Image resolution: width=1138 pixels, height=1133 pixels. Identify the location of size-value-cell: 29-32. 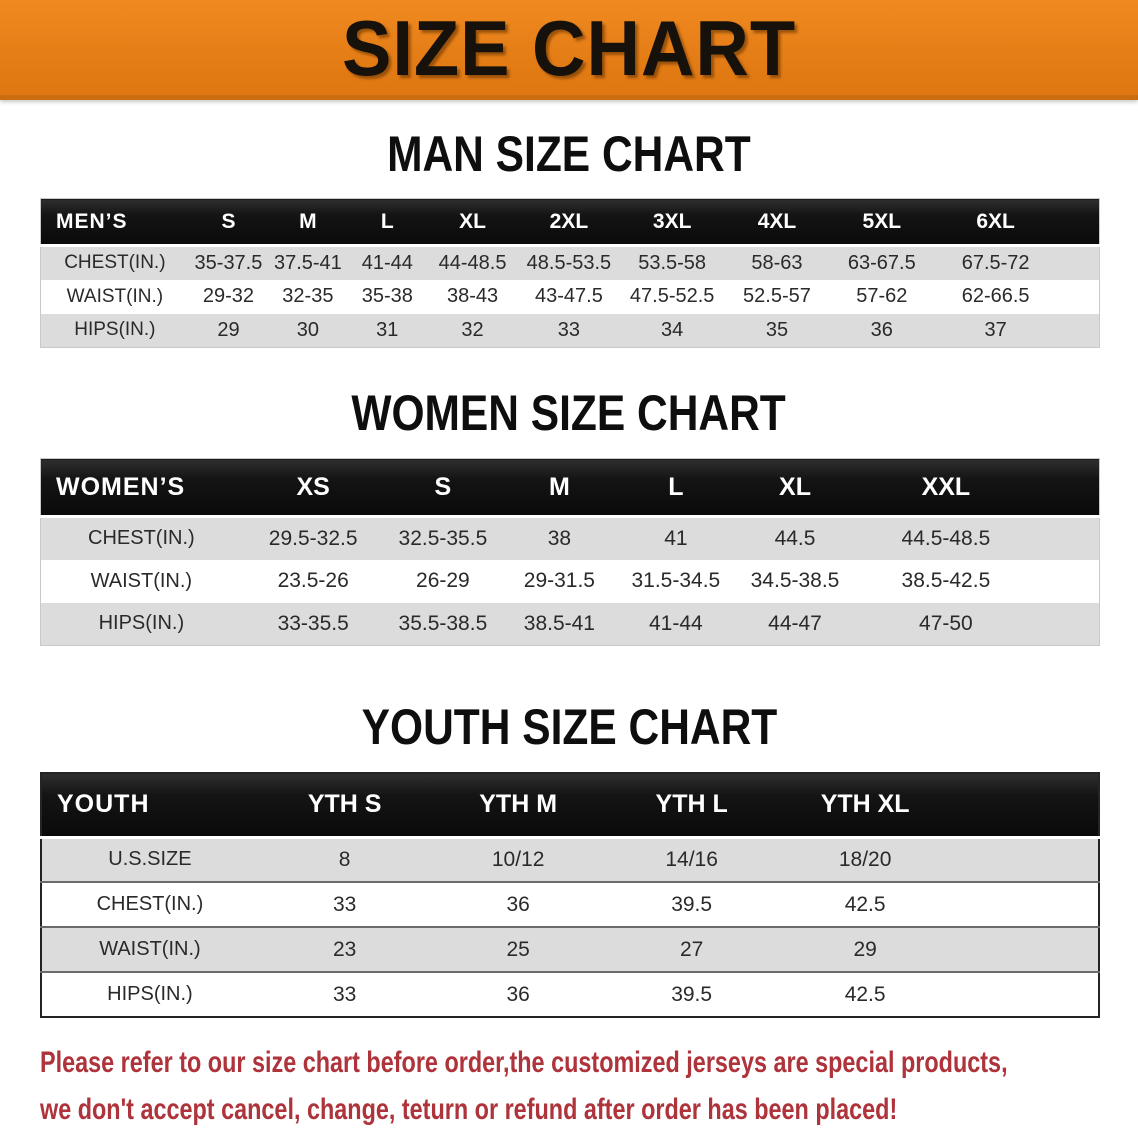
(228, 296).